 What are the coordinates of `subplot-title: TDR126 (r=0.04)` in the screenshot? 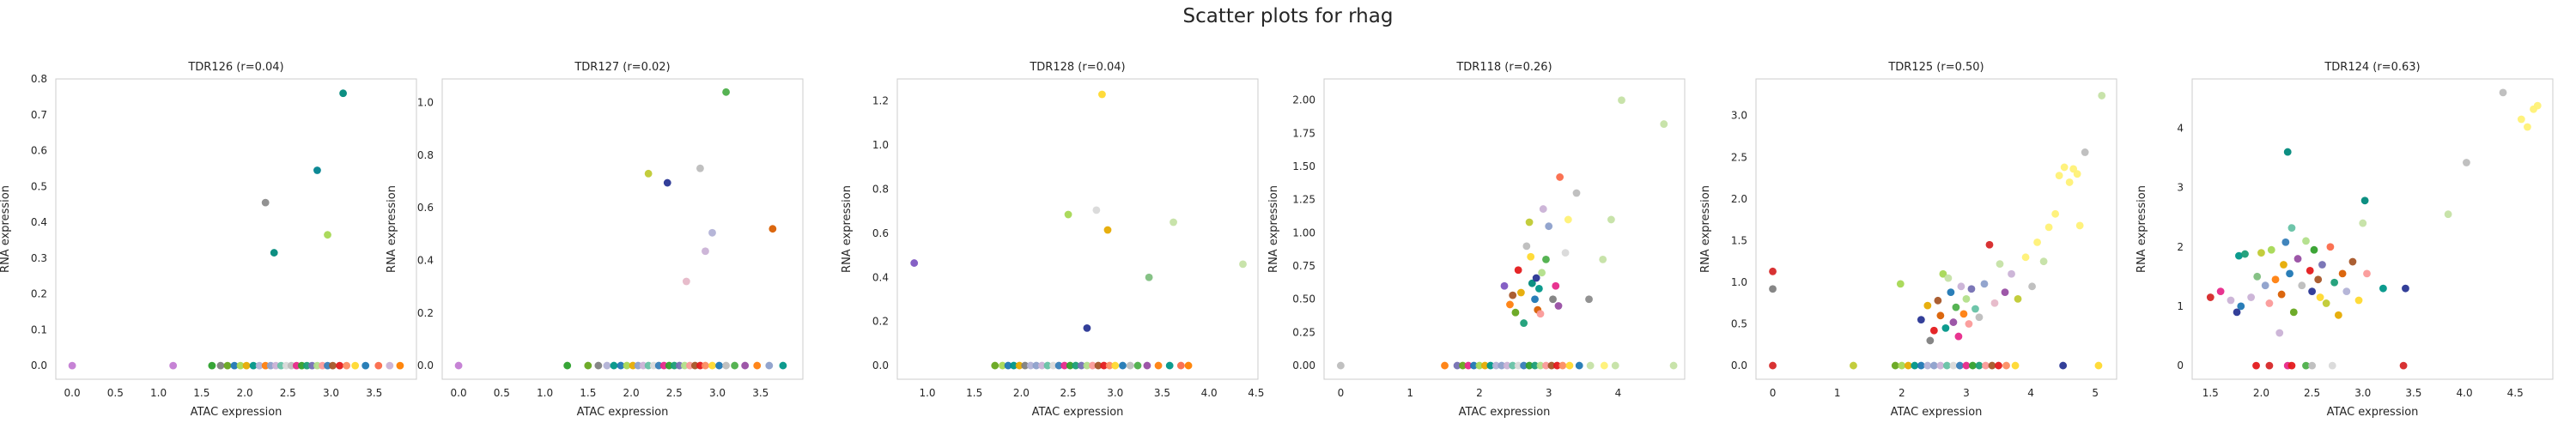 It's located at (235, 67).